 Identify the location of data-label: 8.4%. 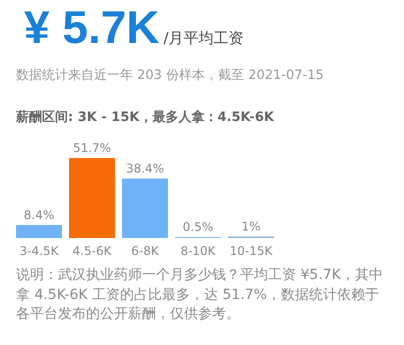
(39, 215).